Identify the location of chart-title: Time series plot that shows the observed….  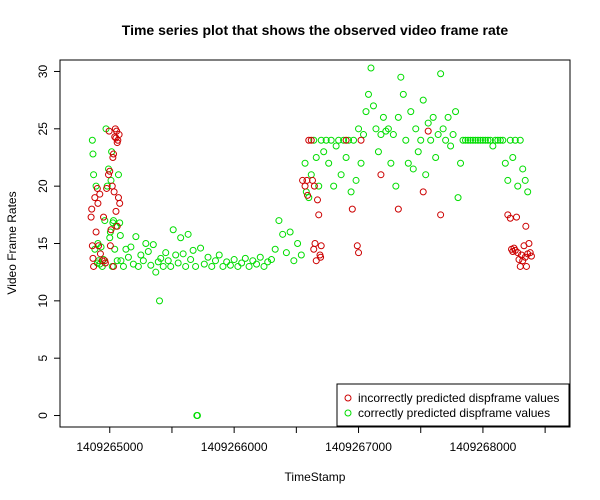
(315, 30).